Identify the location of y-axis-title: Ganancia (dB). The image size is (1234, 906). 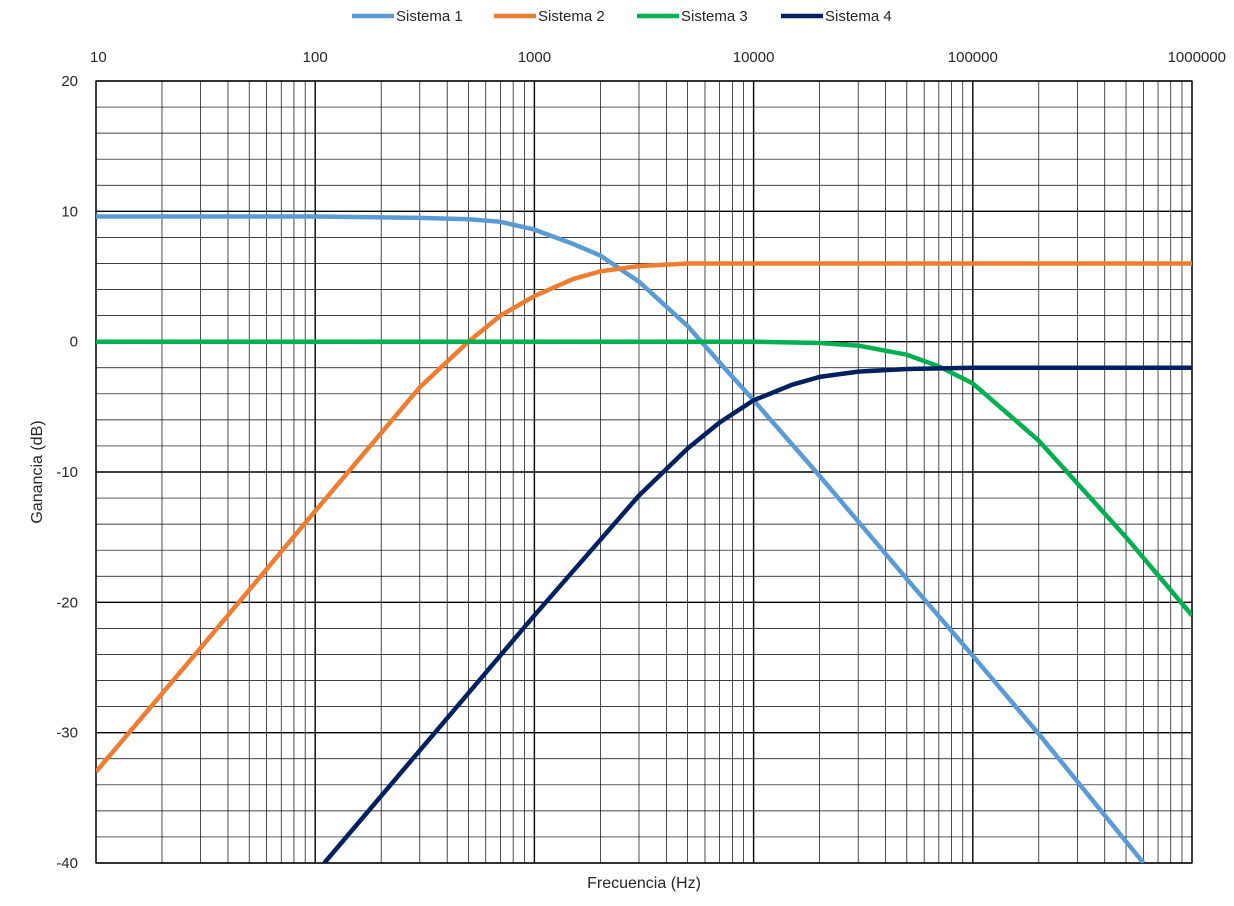
(37, 471).